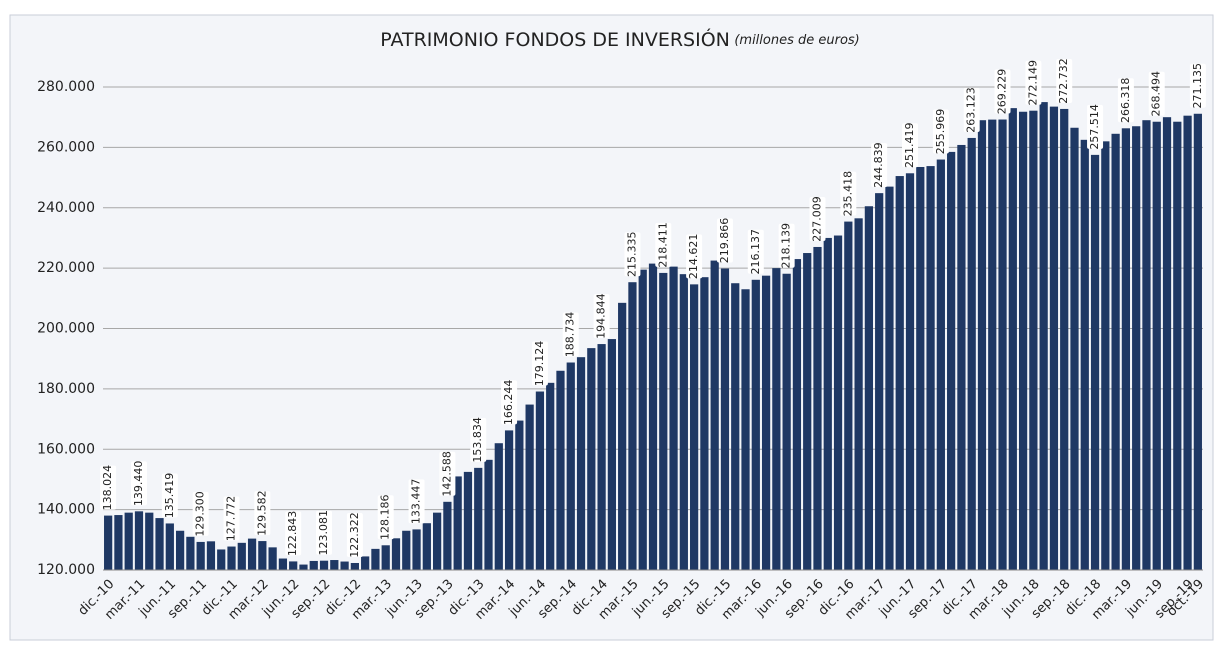 This screenshot has height=651, width=1223. What do you see at coordinates (66, 147) in the screenshot?
I see `y-tick-label: 260.000` at bounding box center [66, 147].